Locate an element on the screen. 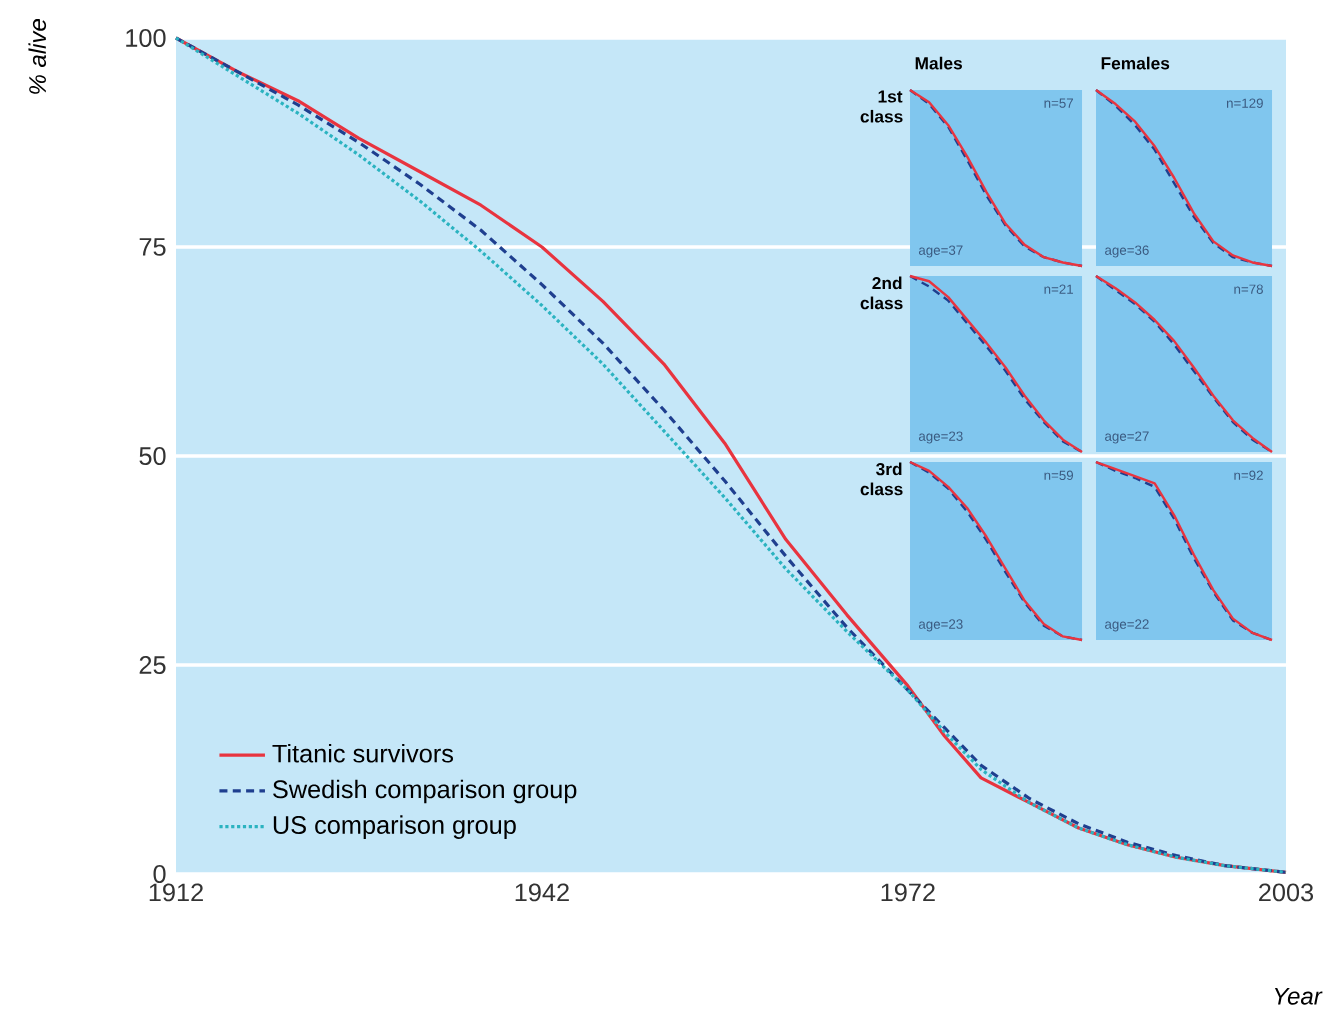  y-tick-label: 100 is located at coordinates (146, 38).